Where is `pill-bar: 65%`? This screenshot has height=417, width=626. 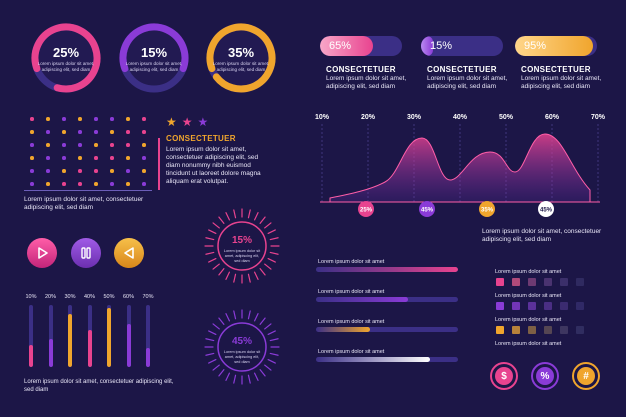
pill-bar: 65% is located at coordinates (361, 46).